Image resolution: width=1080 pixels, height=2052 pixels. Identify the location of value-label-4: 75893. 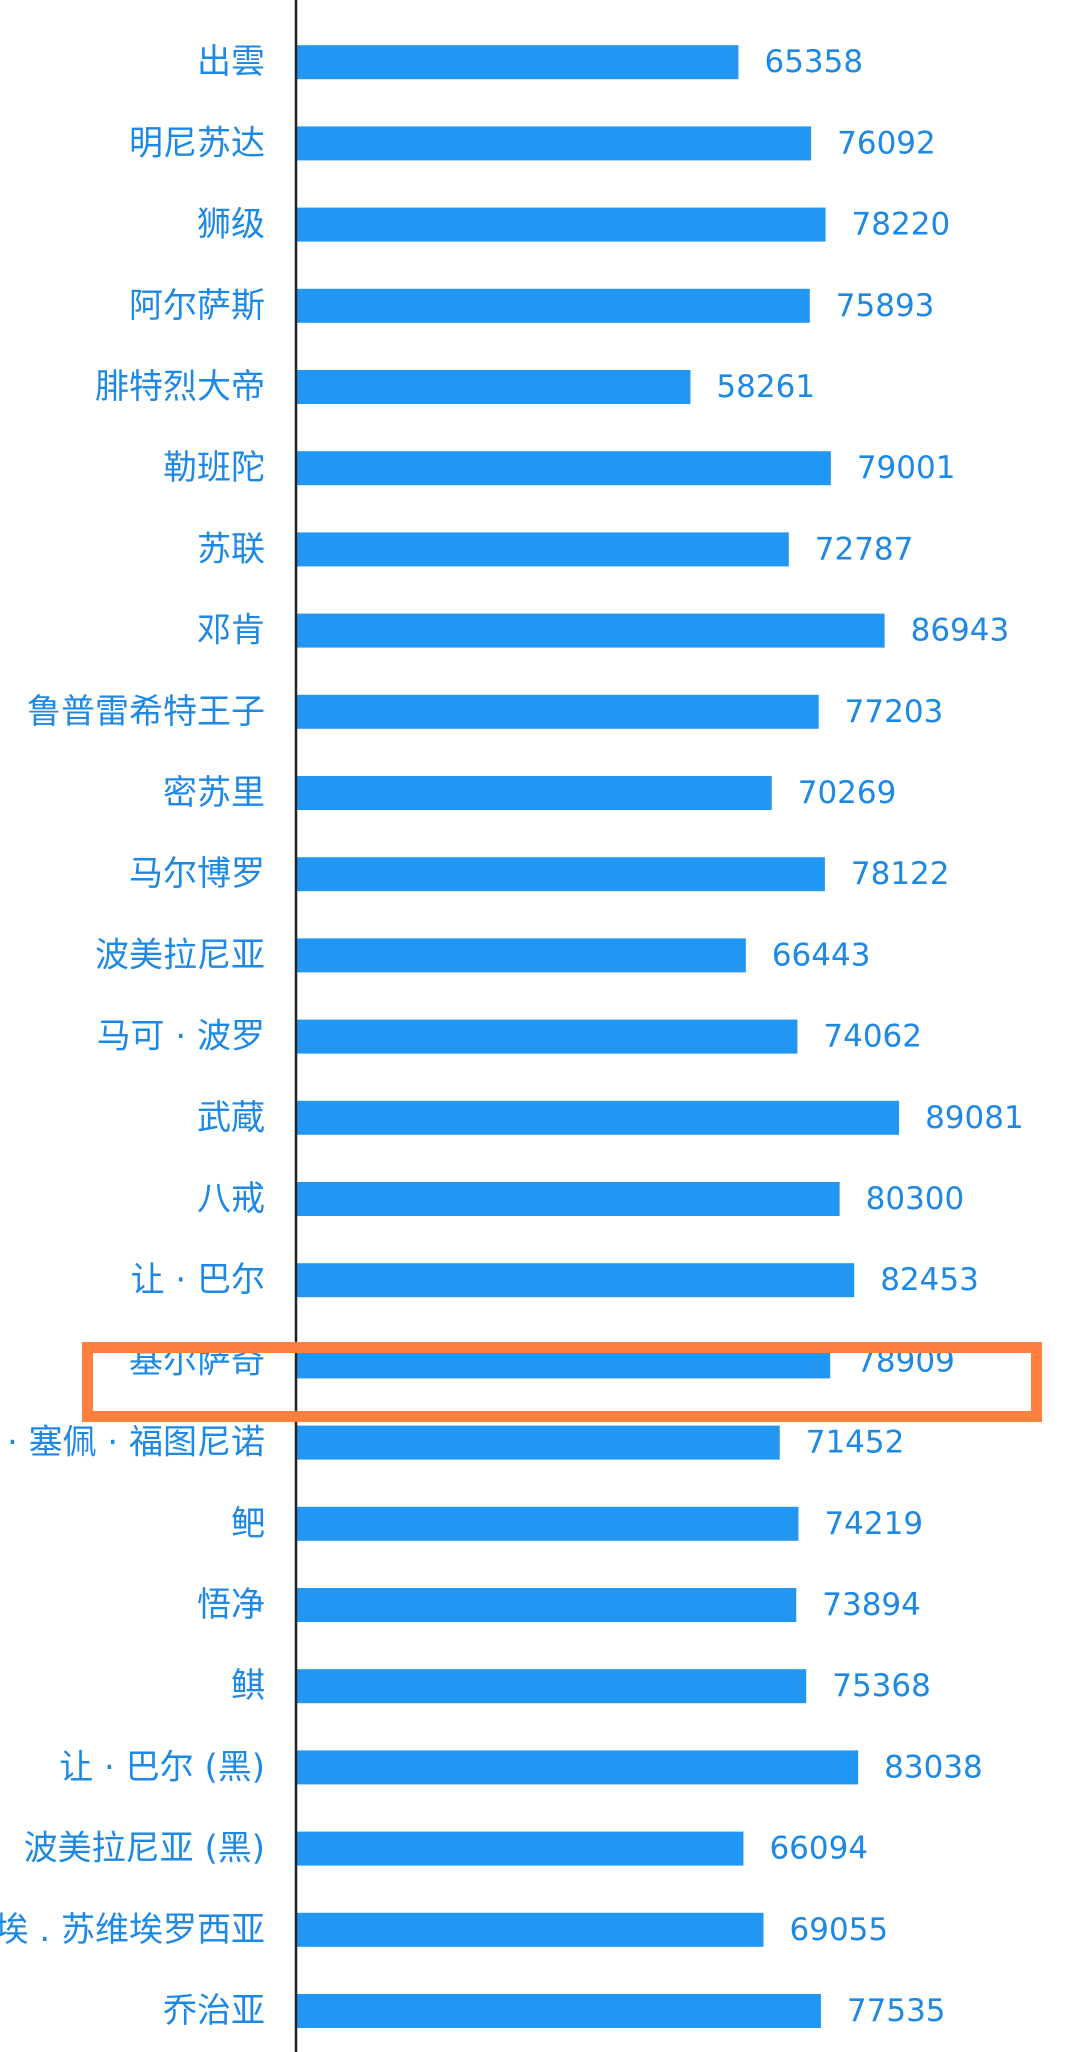
(885, 306).